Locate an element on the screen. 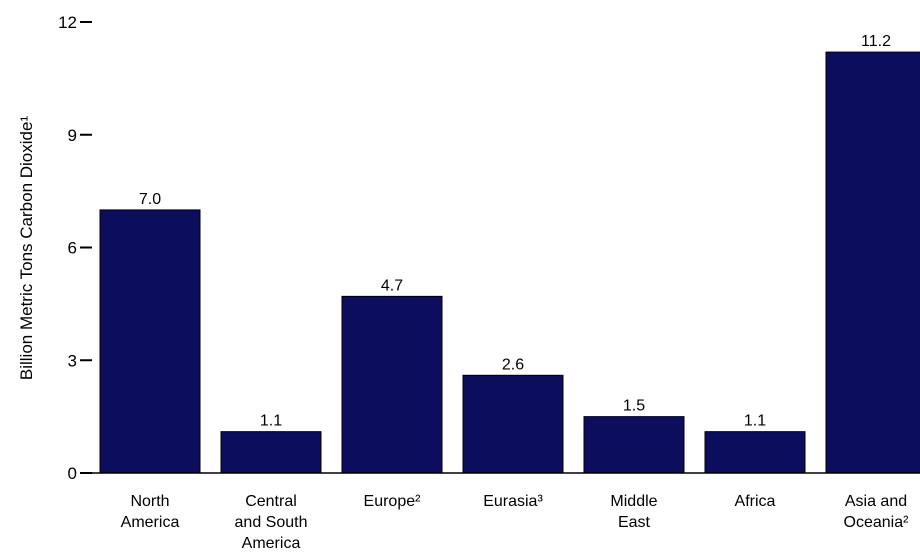 The width and height of the screenshot is (920, 555). value-label: 7.0 is located at coordinates (150, 199).